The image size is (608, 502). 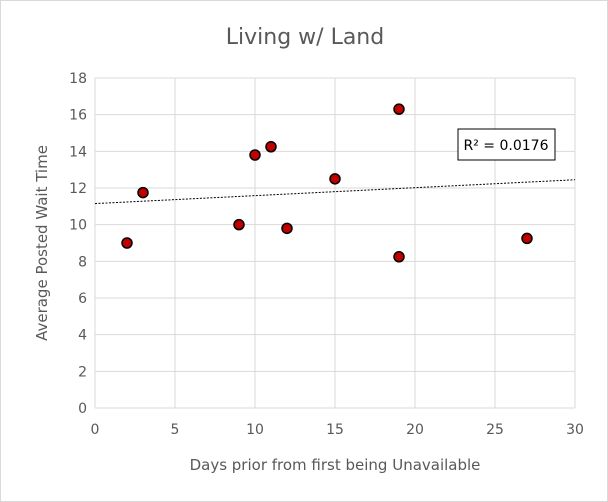 I want to click on x-axis-label: Days prior from first being Unavailable, so click(x=335, y=465).